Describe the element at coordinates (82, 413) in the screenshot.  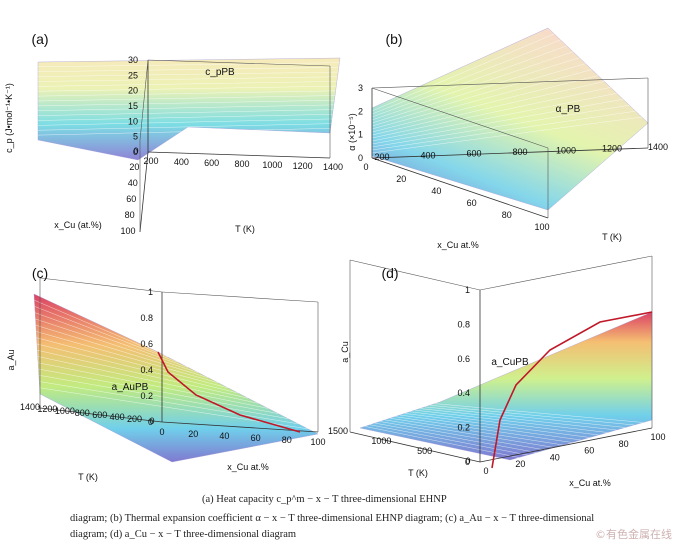
I see `panel-c-y-tick-label: 800` at that location.